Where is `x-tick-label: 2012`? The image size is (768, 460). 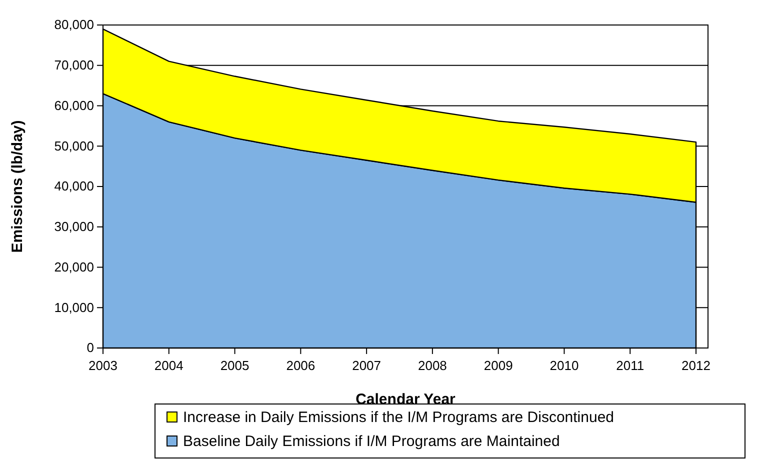 x-tick-label: 2012 is located at coordinates (696, 365).